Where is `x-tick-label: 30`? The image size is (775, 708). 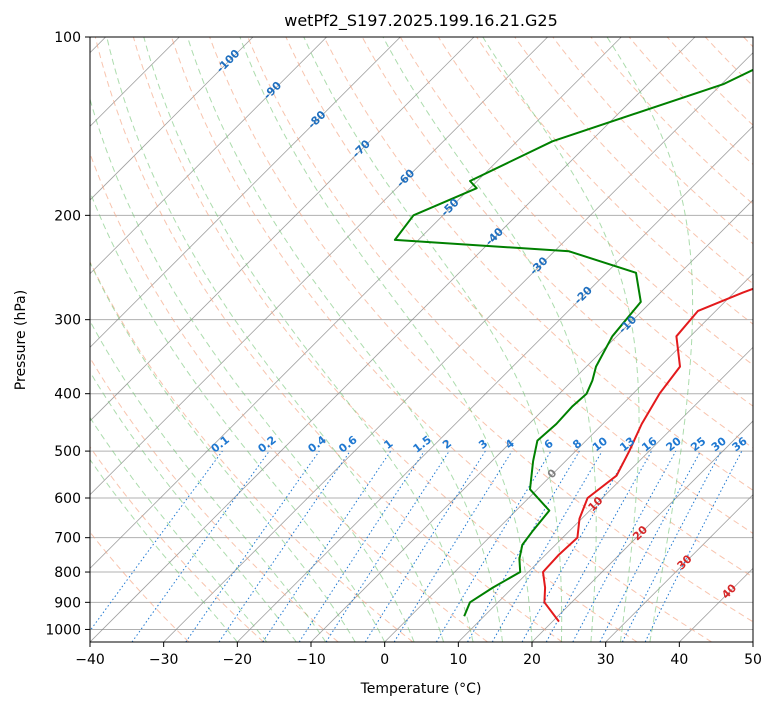
x-tick-label: 30 is located at coordinates (606, 660).